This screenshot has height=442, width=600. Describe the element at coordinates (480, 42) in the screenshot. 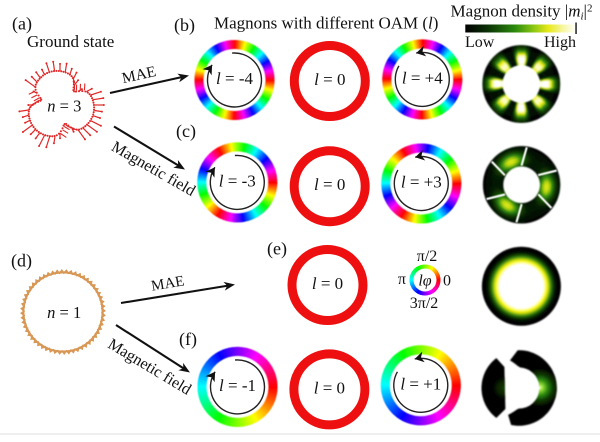

I see `svg-text: Low` at that location.